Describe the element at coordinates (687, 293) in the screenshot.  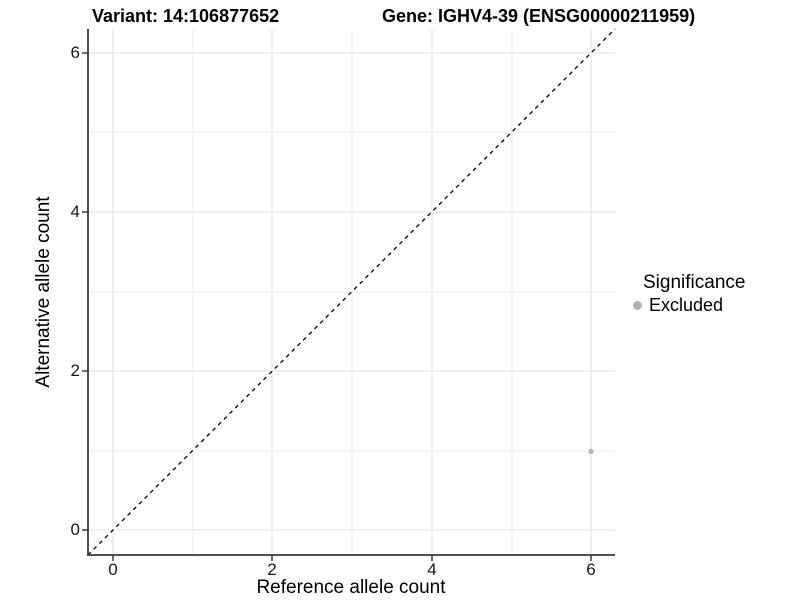
I see `legend: Significance Excluded` at that location.